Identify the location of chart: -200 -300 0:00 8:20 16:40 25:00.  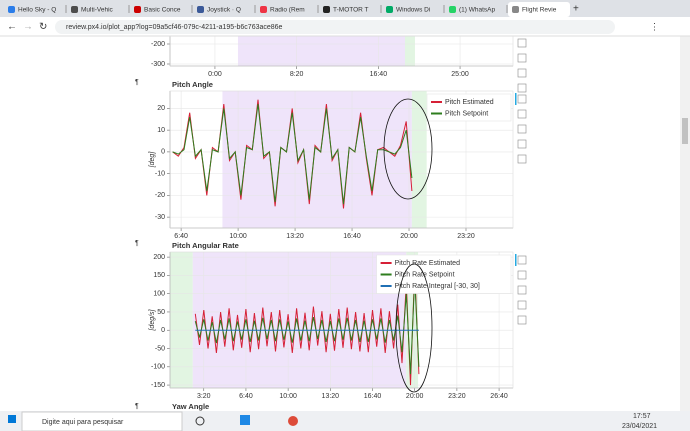
(339, 64).